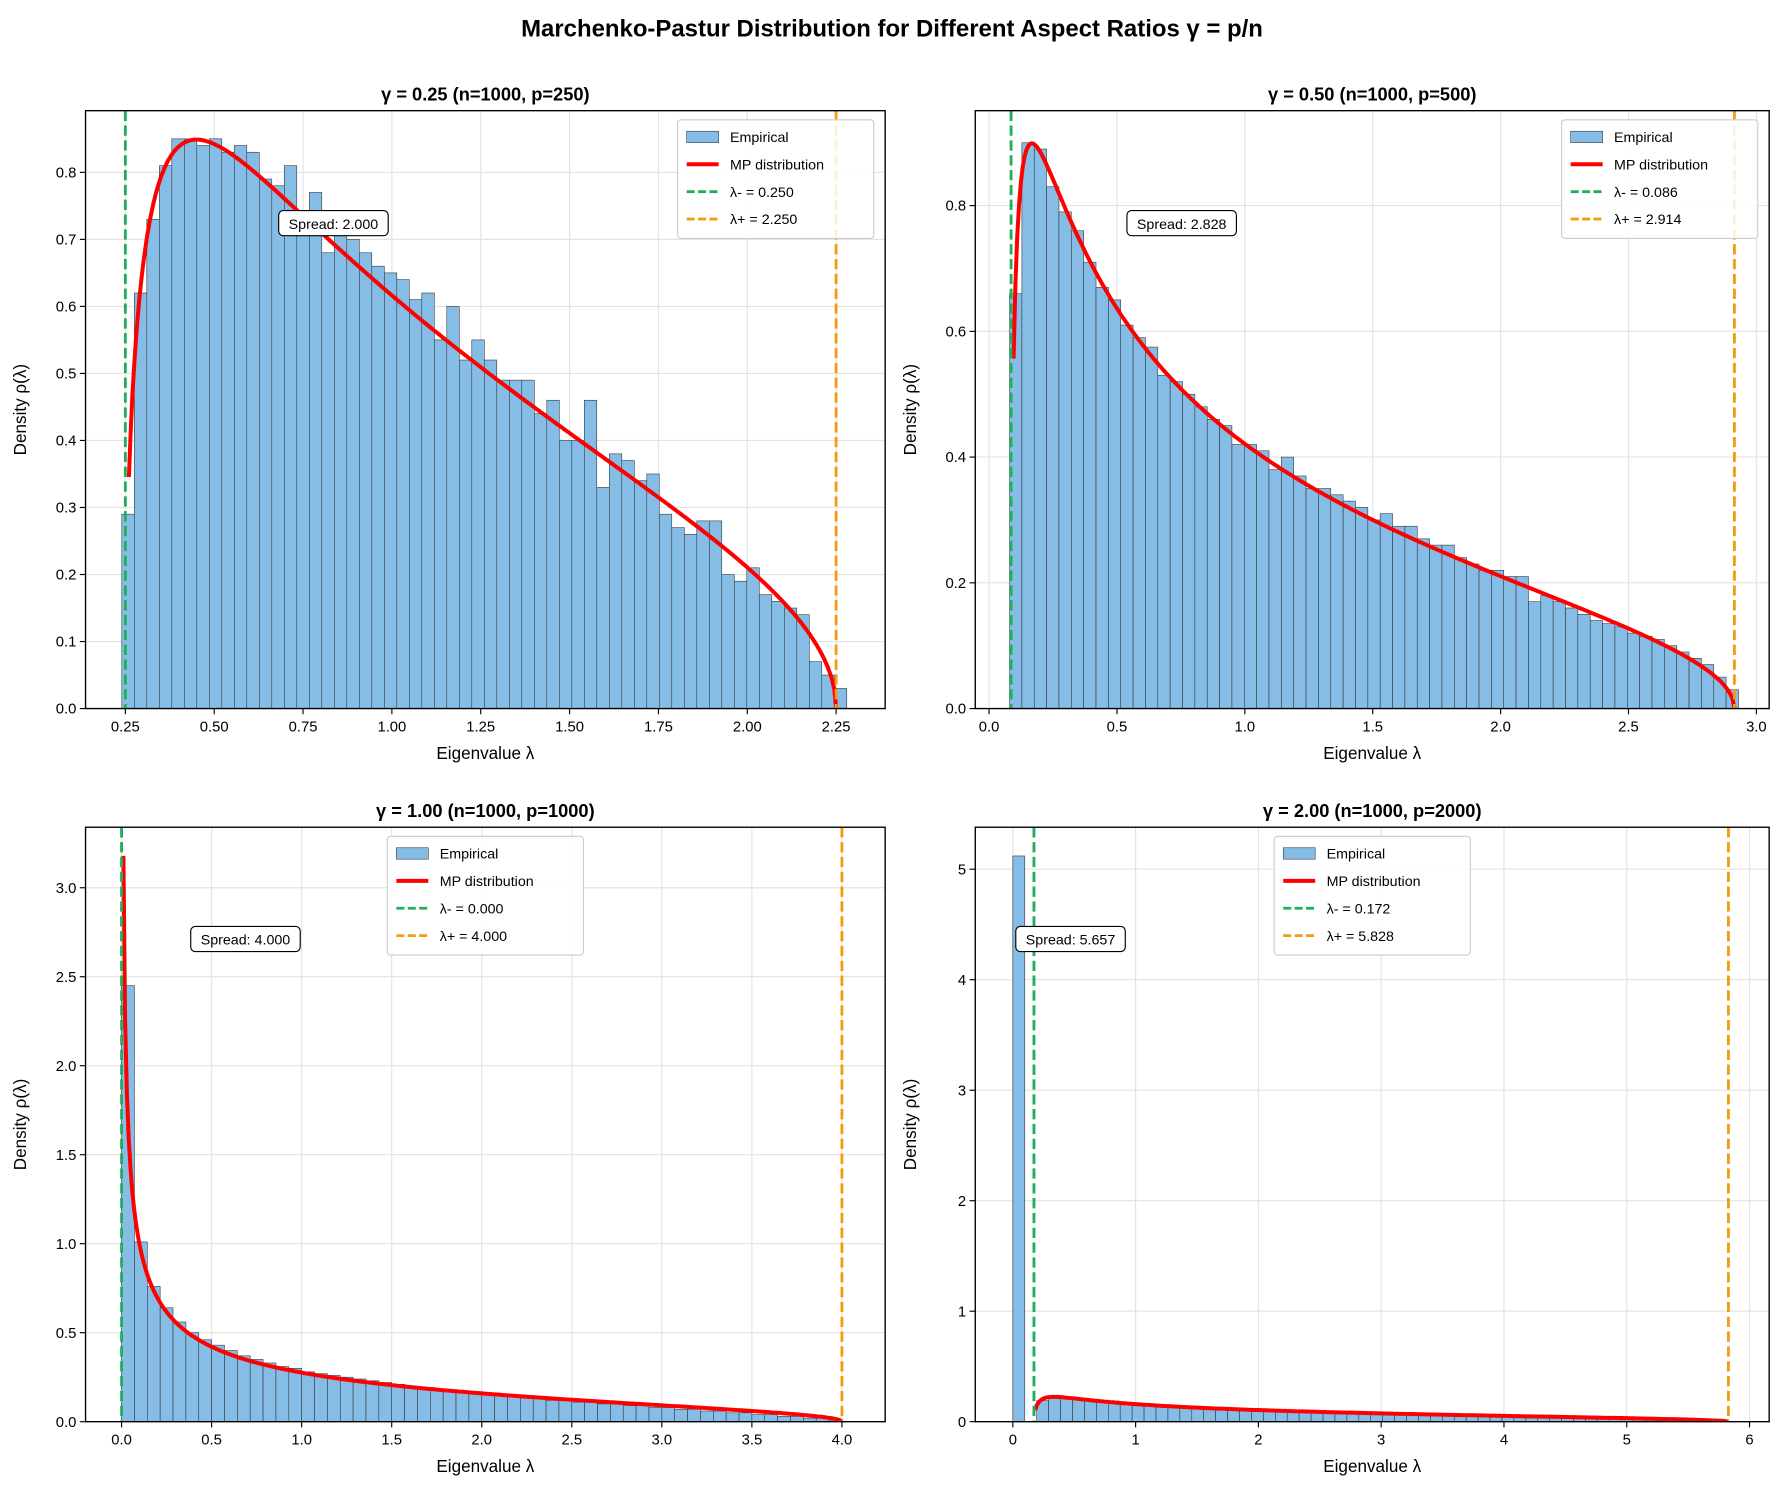  I want to click on subplot-title: γ = 1.00 (n=1000, p=1000), so click(485, 810).